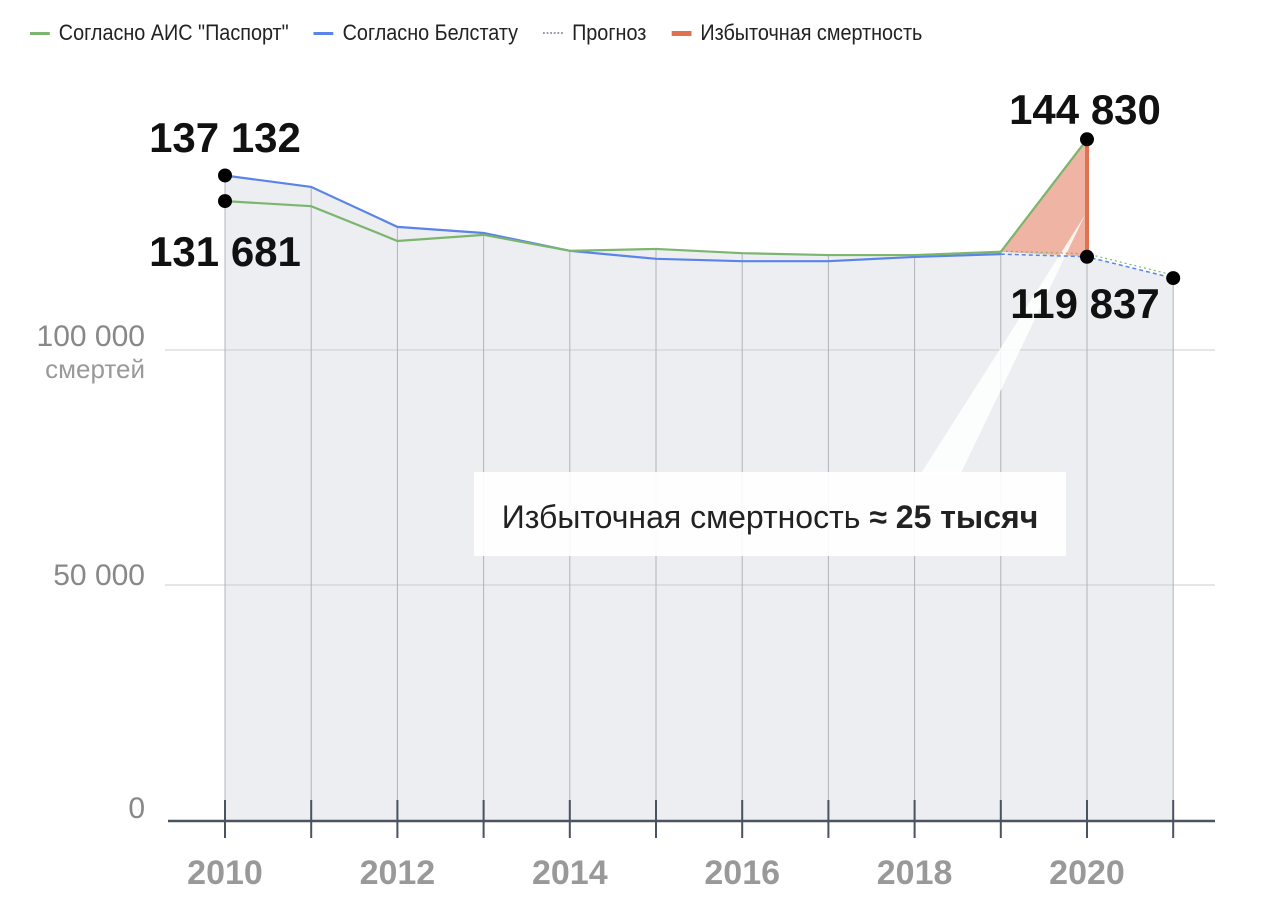  I want to click on annotation-label: 144 830, so click(1085, 109).